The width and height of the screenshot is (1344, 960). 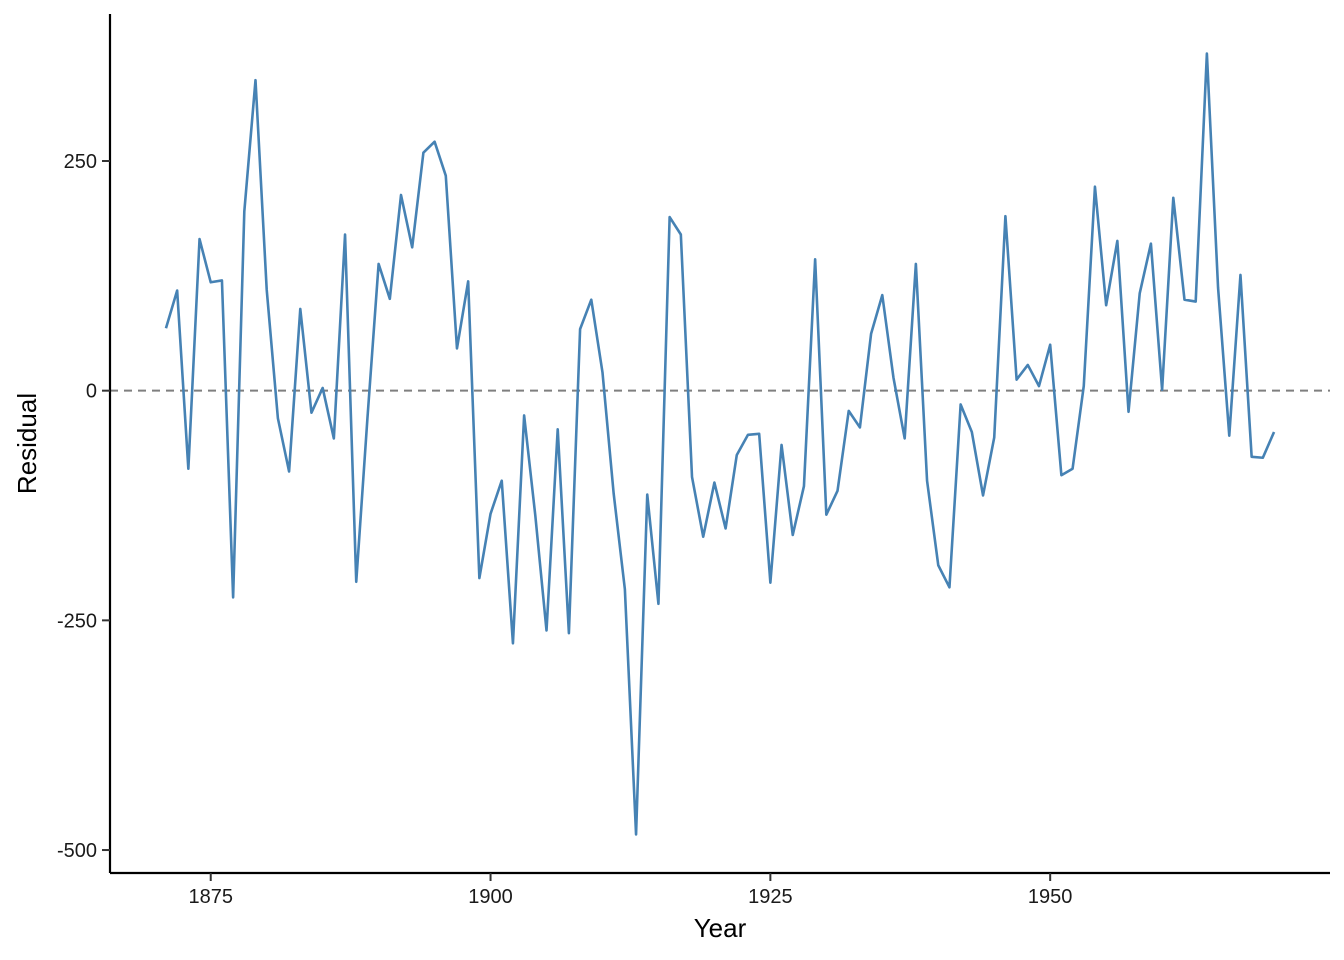 I want to click on y-tick-label: 250, so click(x=80, y=162).